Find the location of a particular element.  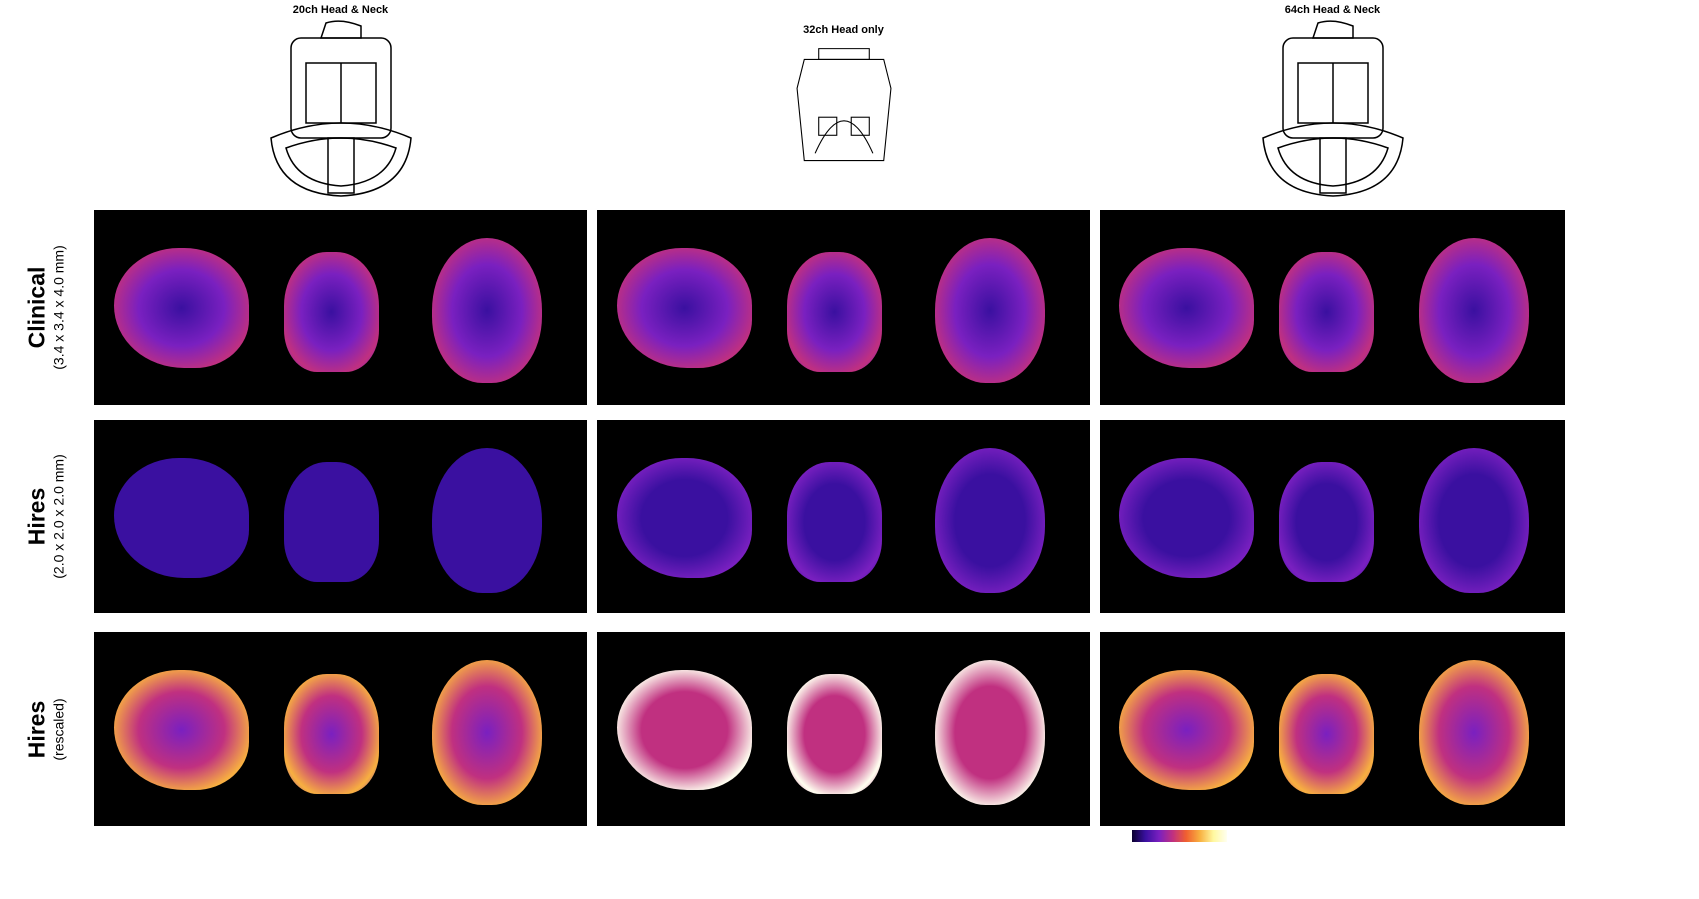

row-label: Hires (rescaled) is located at coordinates (45, 729).